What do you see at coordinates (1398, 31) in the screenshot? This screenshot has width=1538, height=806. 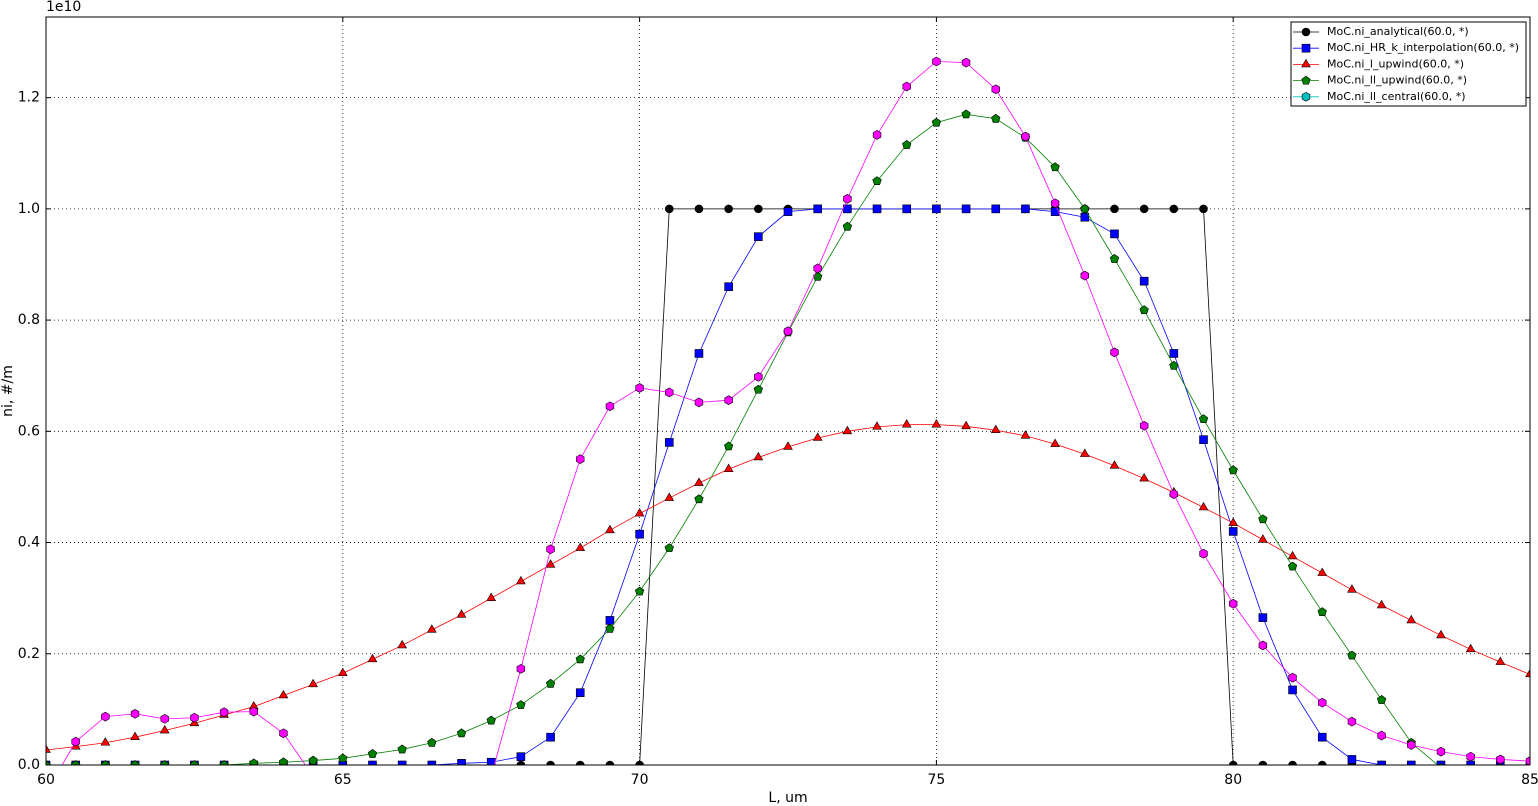 I see `legend-label: MoC.ni_analytical(60.0, *)` at bounding box center [1398, 31].